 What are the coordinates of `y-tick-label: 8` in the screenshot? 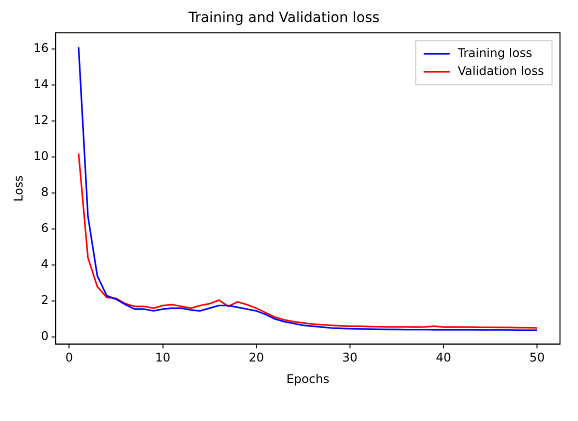 It's located at (45, 192).